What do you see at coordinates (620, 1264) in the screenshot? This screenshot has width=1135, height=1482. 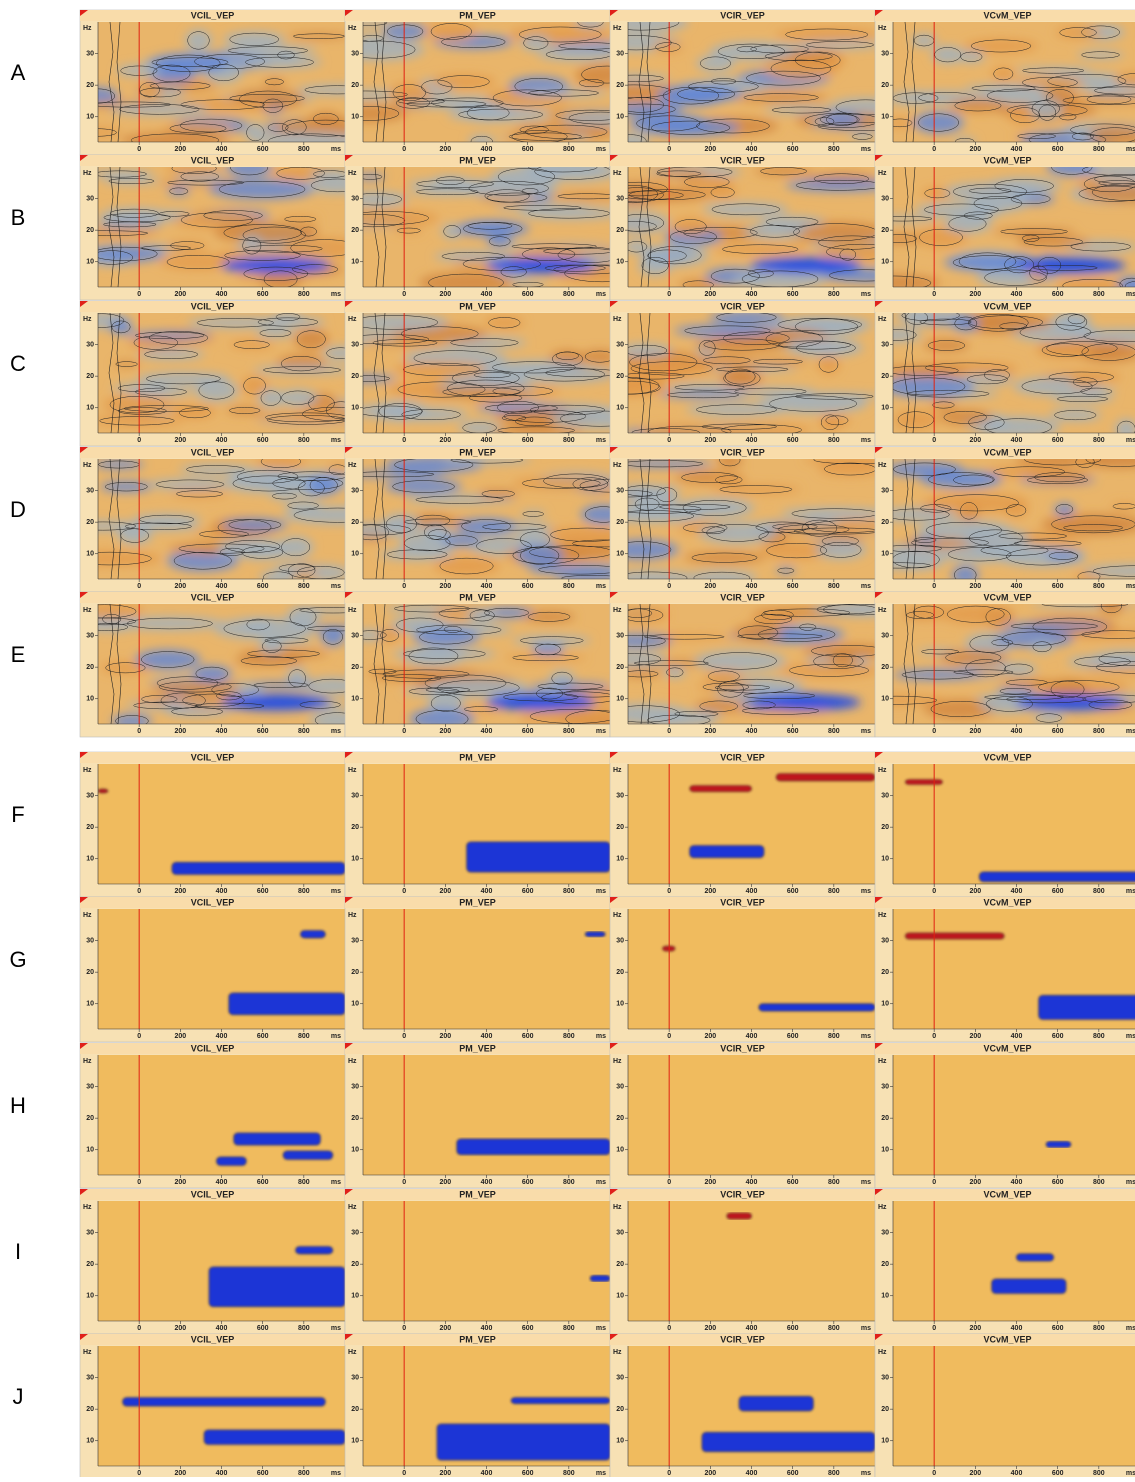 I see `y-tick-label: 20` at bounding box center [620, 1264].